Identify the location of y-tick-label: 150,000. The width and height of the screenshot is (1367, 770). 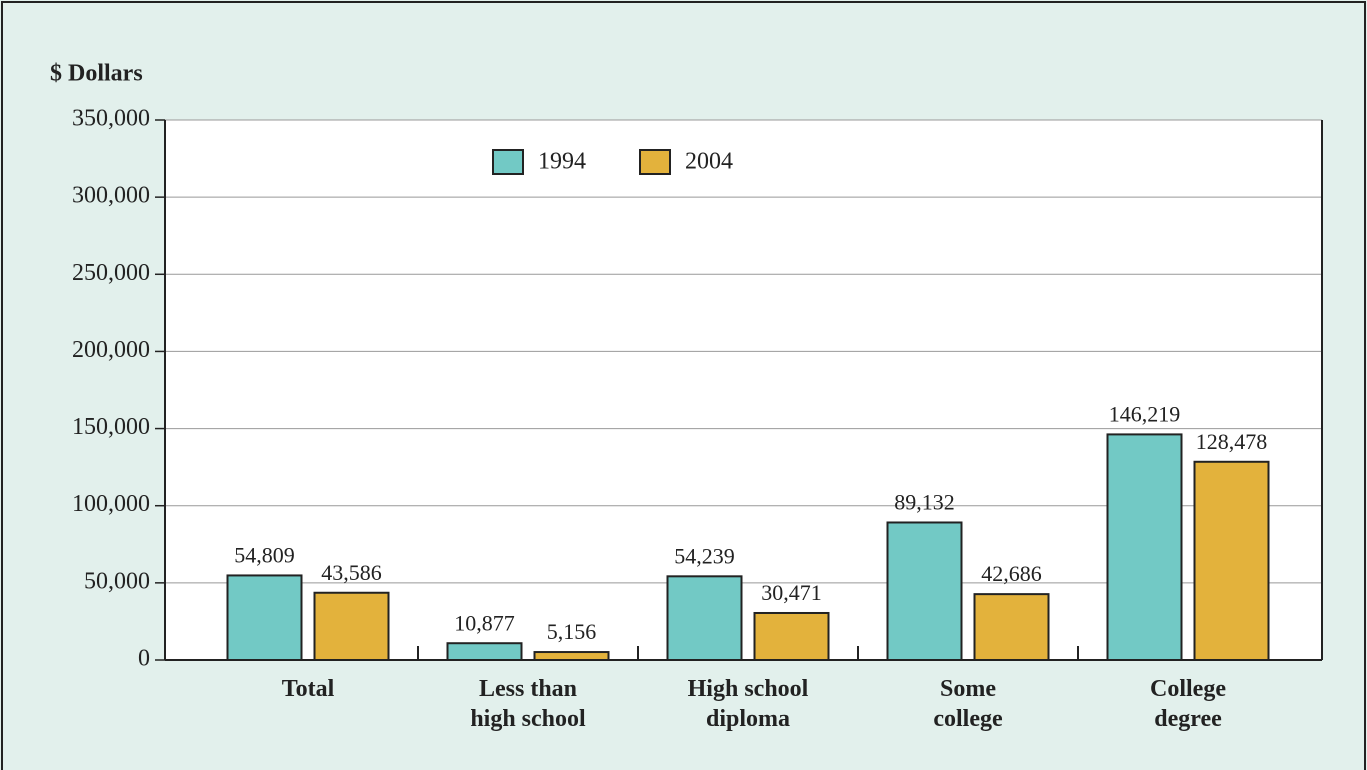
(111, 427).